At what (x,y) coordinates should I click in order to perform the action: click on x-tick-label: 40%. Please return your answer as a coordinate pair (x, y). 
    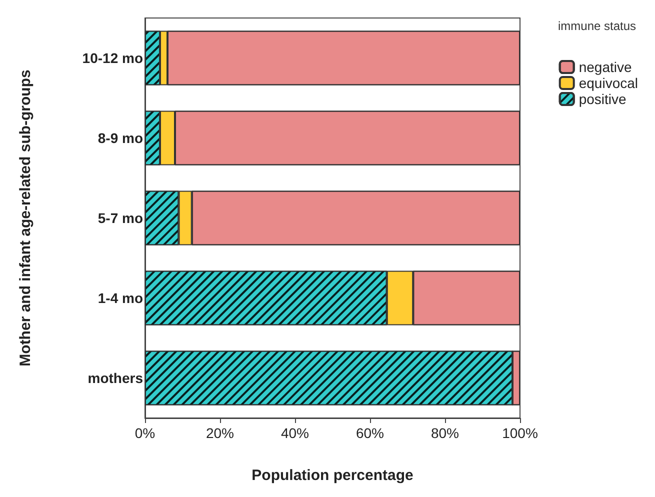
    Looking at the image, I should click on (295, 433).